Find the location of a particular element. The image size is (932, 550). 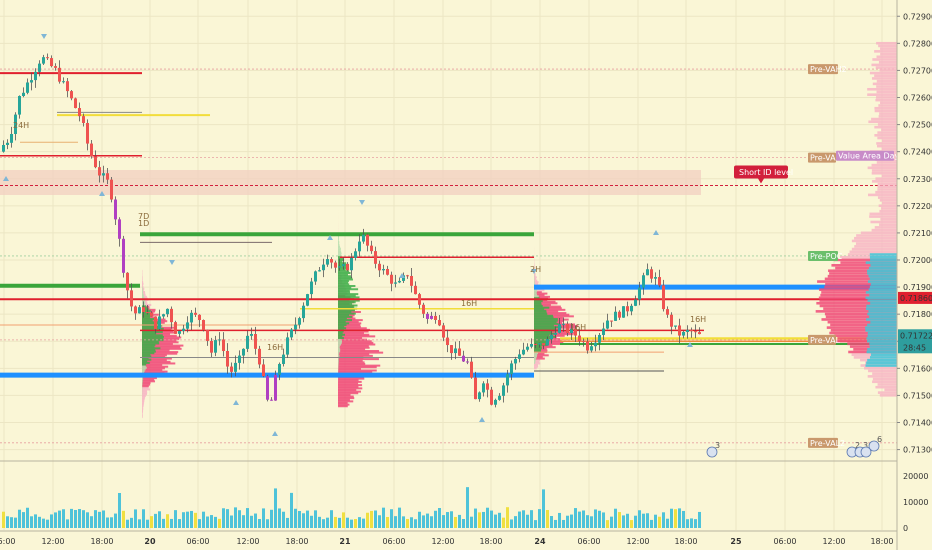

pre-vah2-tag-box is located at coordinates (823, 69).